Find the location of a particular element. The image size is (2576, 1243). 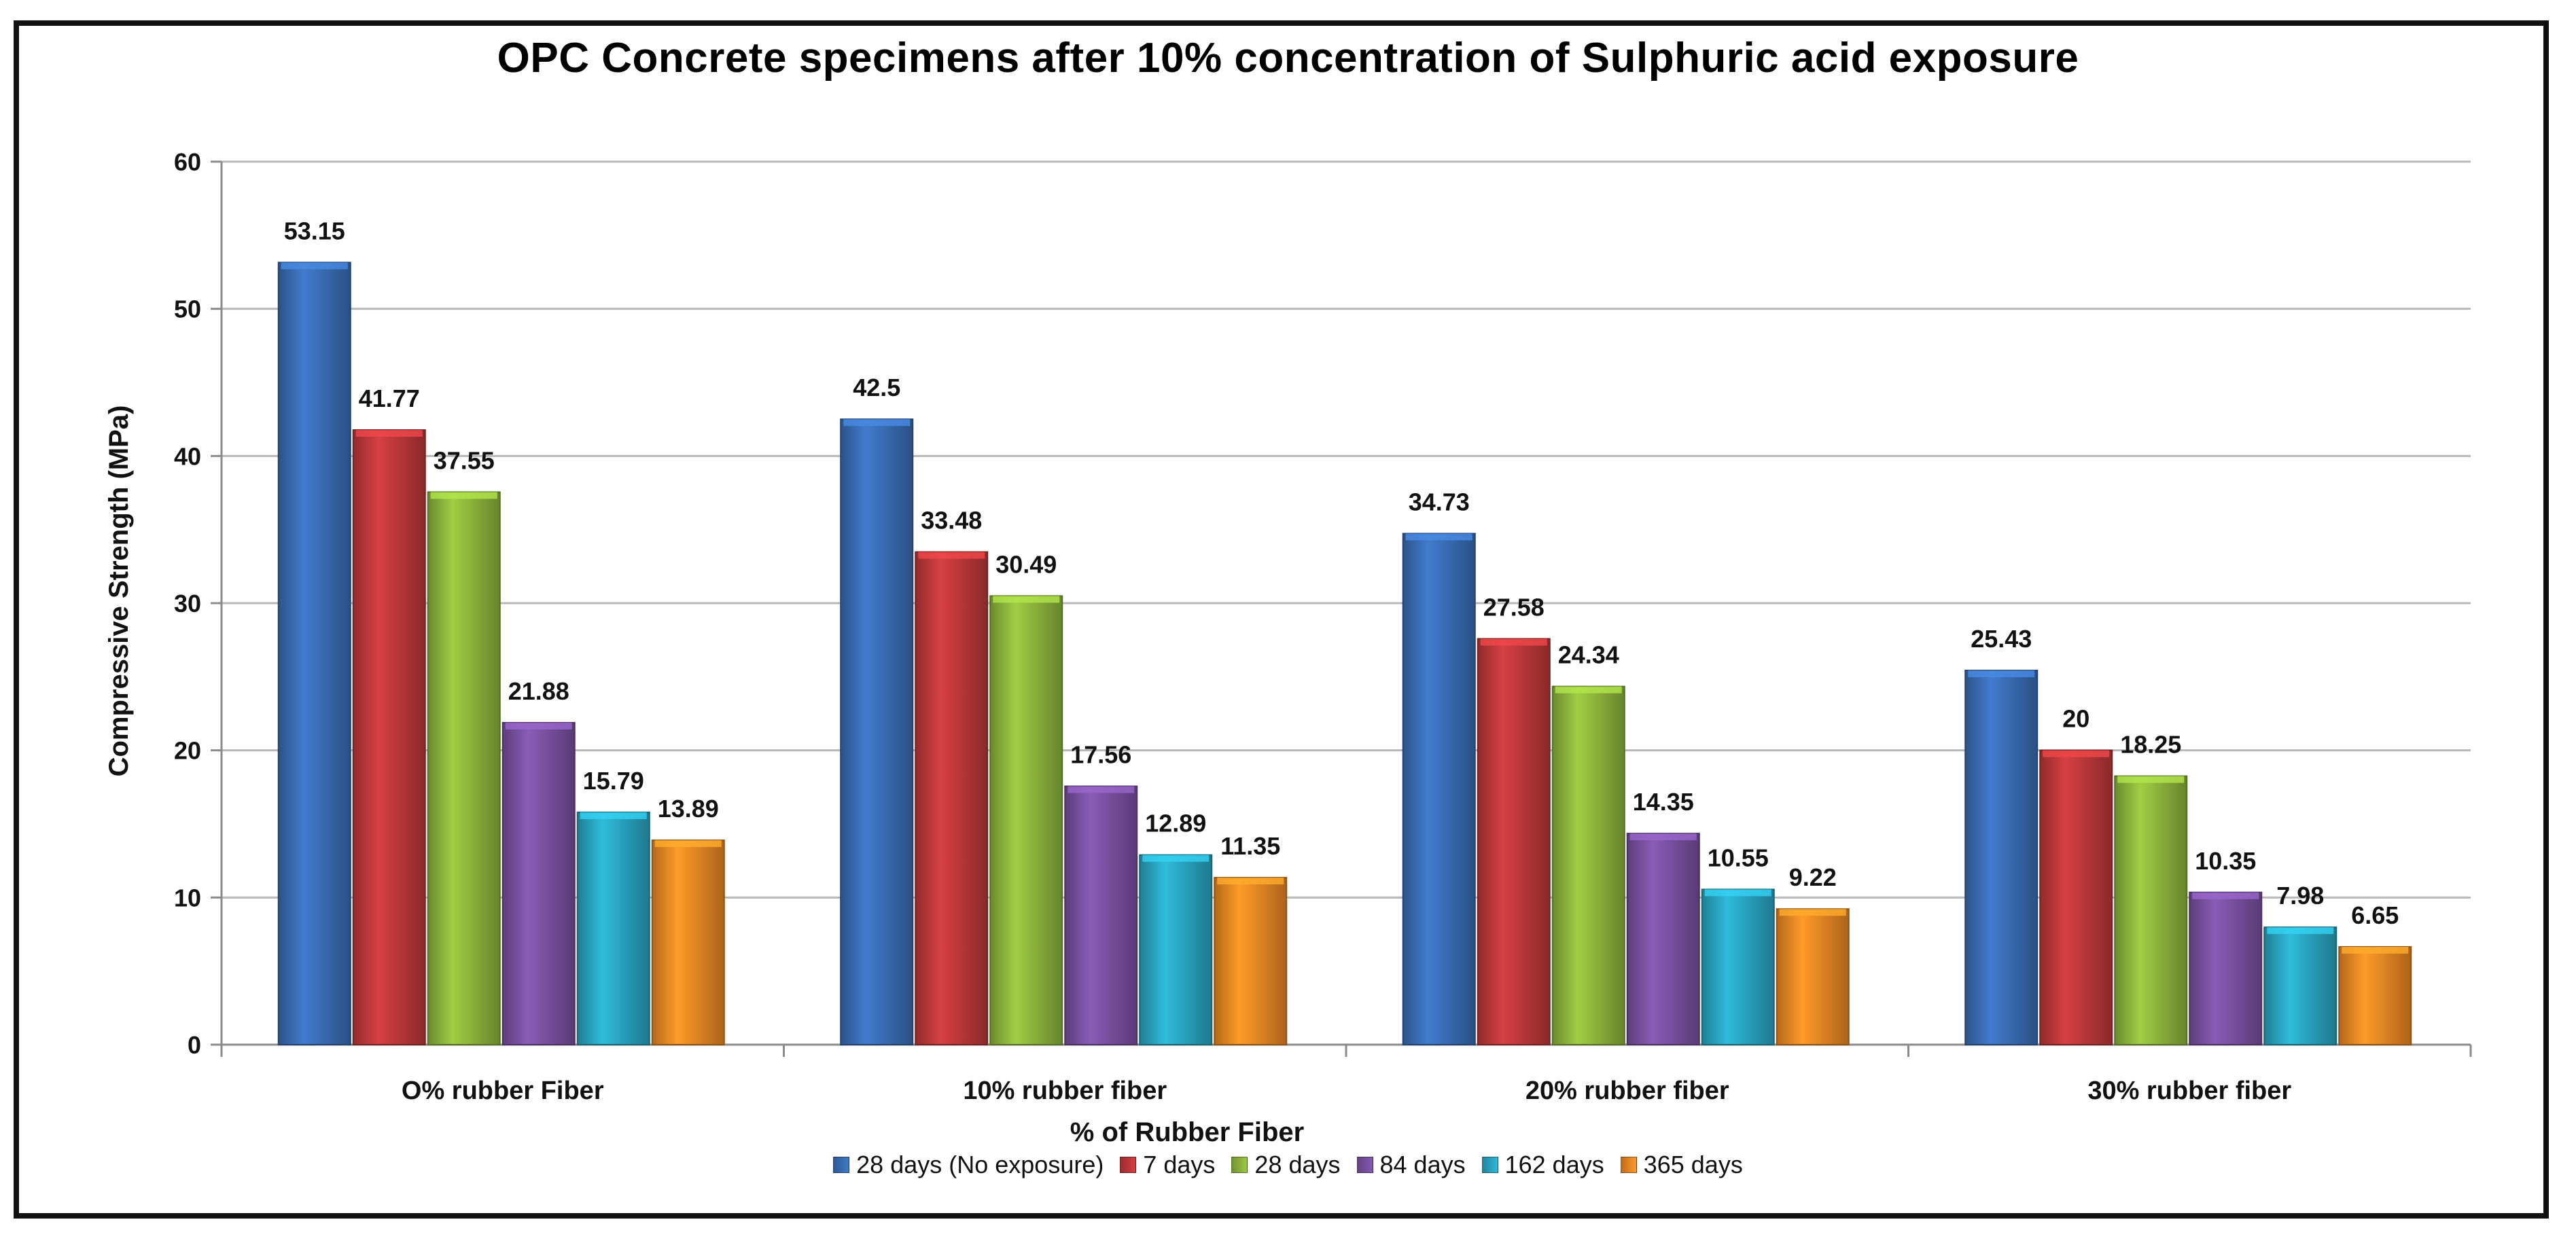

x-axis-label: % of Rubber Fiber is located at coordinates (1187, 1132).